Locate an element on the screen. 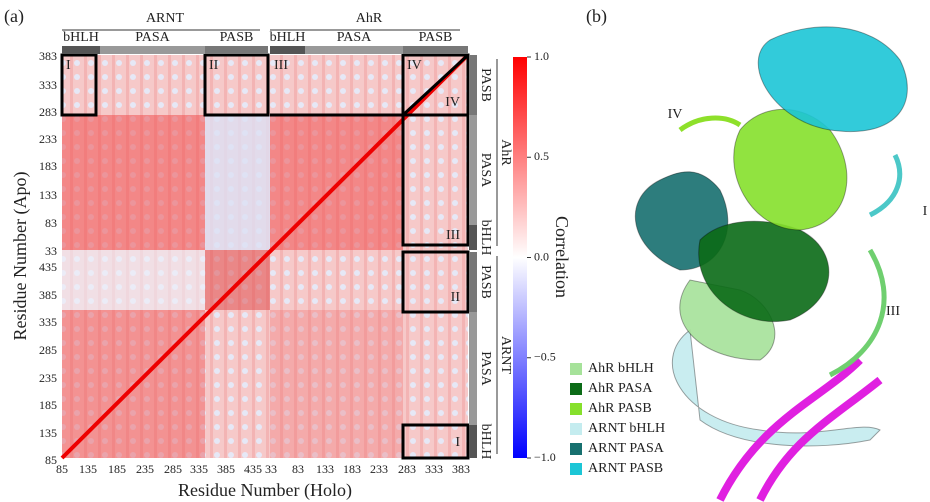  x-tick-label: 333 is located at coordinates (434, 469).